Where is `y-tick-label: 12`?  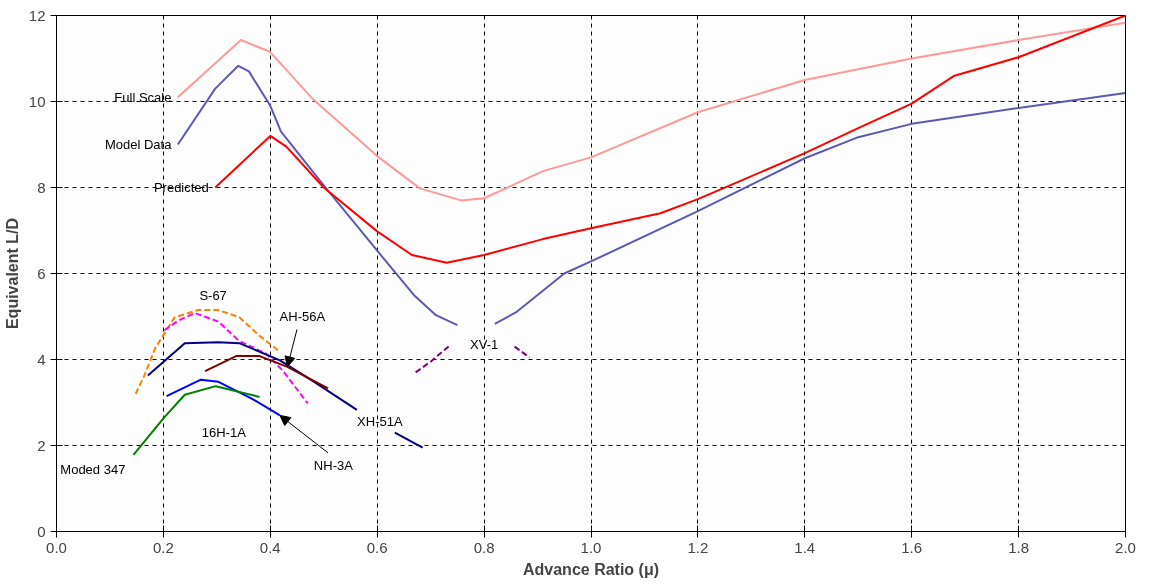
y-tick-label: 12 is located at coordinates (37, 15).